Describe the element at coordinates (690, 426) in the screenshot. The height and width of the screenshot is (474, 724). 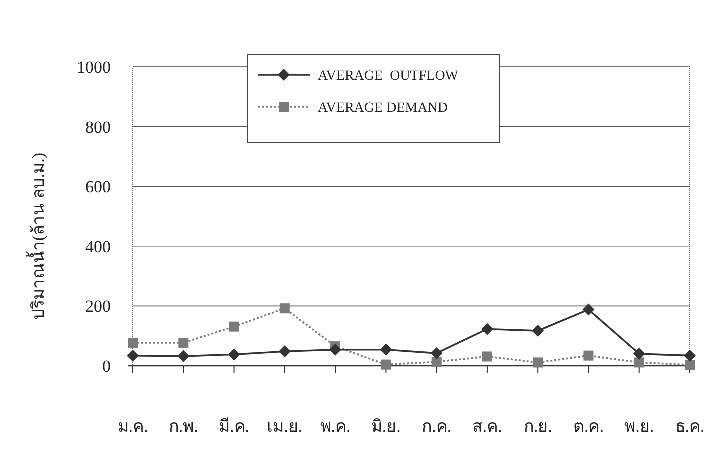
I see `x-tick-label: ธ.ค.` at that location.